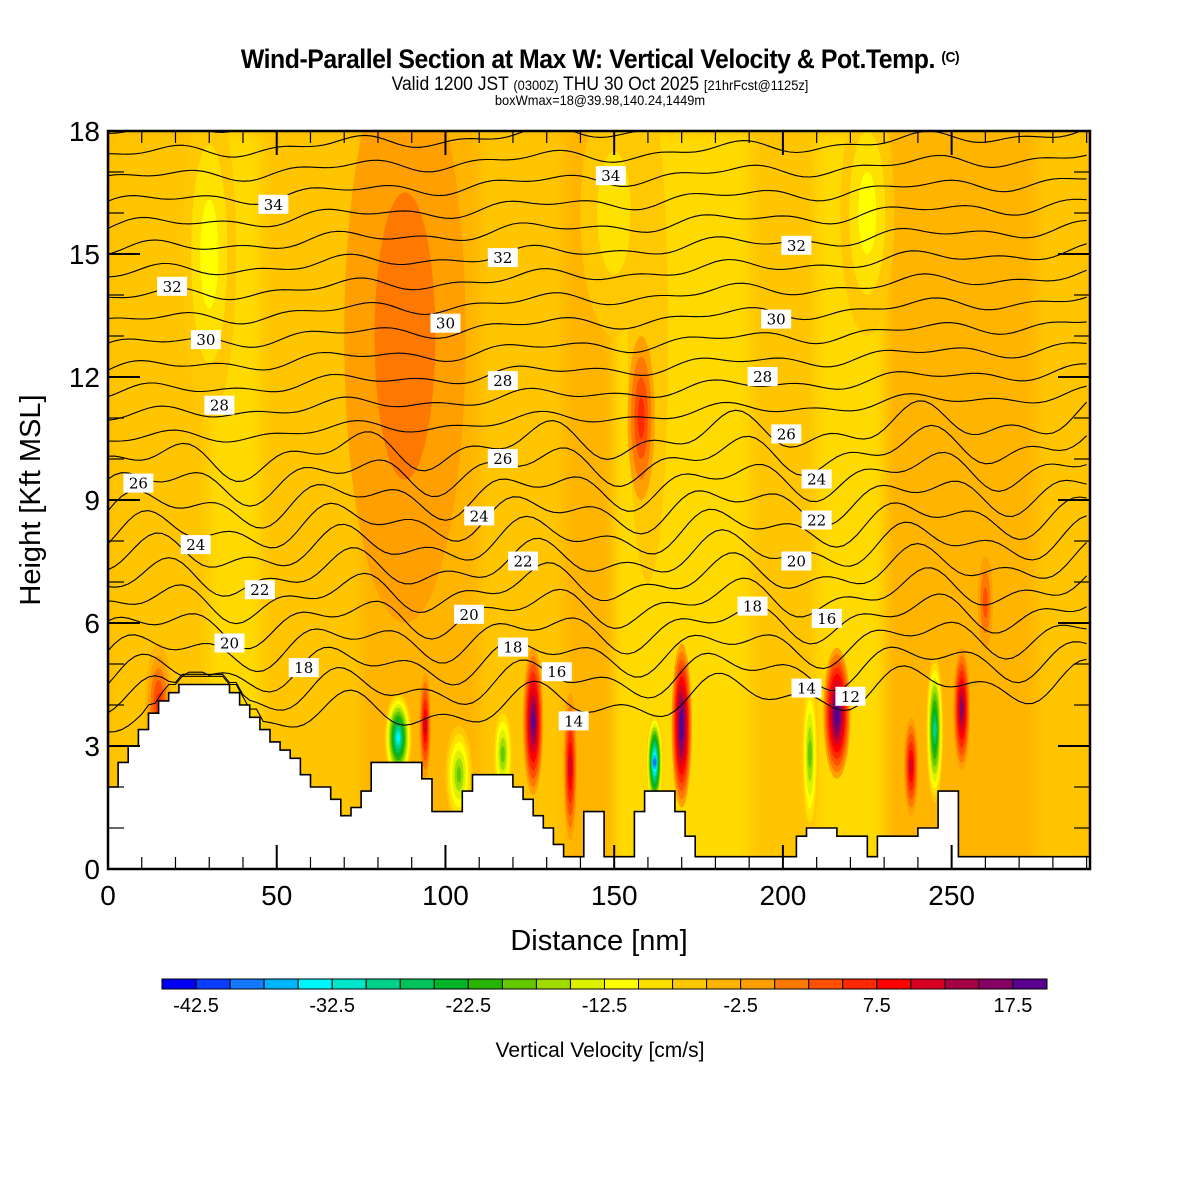 Image resolution: width=1200 pixels, height=1200 pixels. I want to click on x-tick-label: 250, so click(951, 895).